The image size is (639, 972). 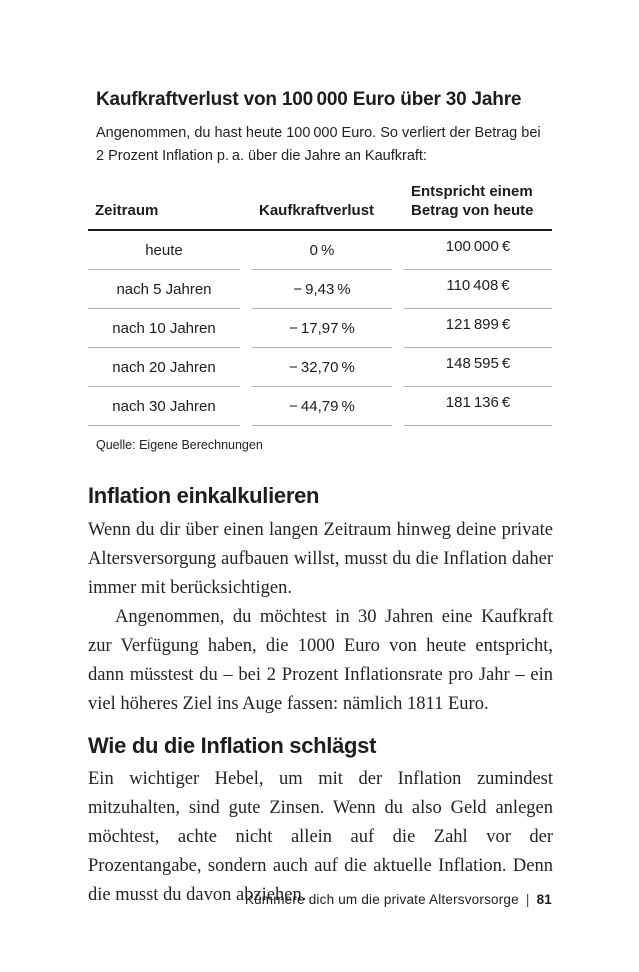 I want to click on cell-zeitraum: nach 10 Jahren, so click(x=164, y=329).